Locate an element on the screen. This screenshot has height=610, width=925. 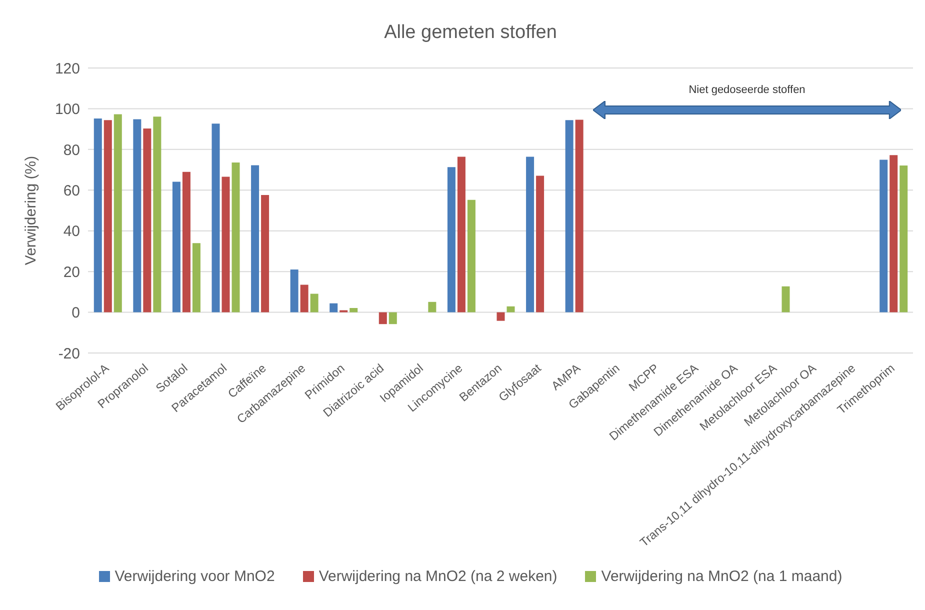
y-axis-title: Verwijdering (%) is located at coordinates (31, 211).